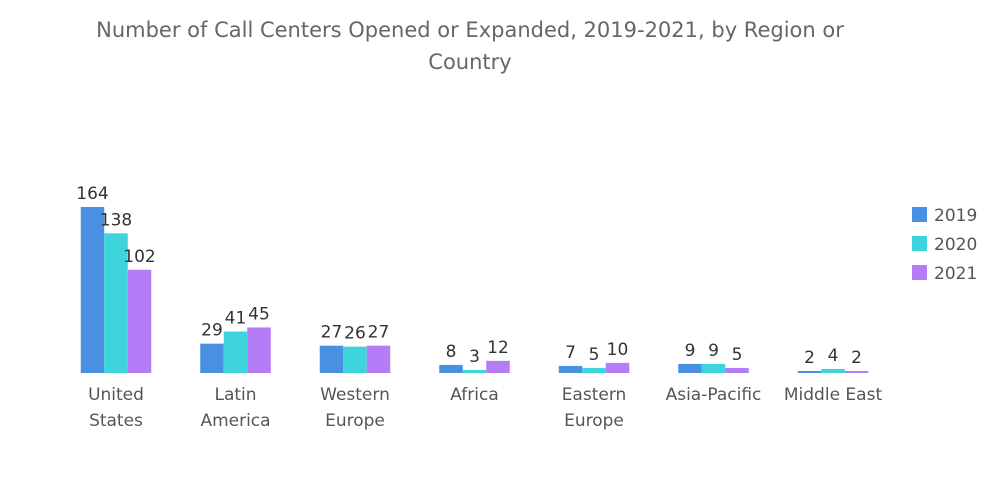 This screenshot has height=504, width=1000. What do you see at coordinates (139, 257) in the screenshot?
I see `data-label: 102` at bounding box center [139, 257].